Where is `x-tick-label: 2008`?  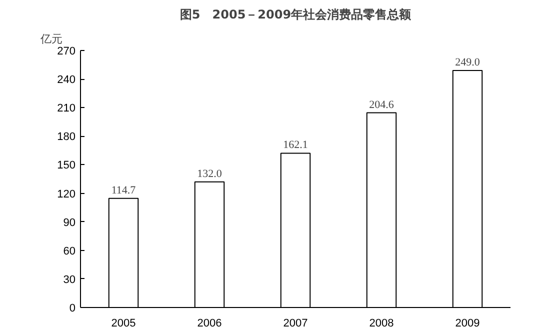 x-tick-label: 2008 is located at coordinates (381, 323).